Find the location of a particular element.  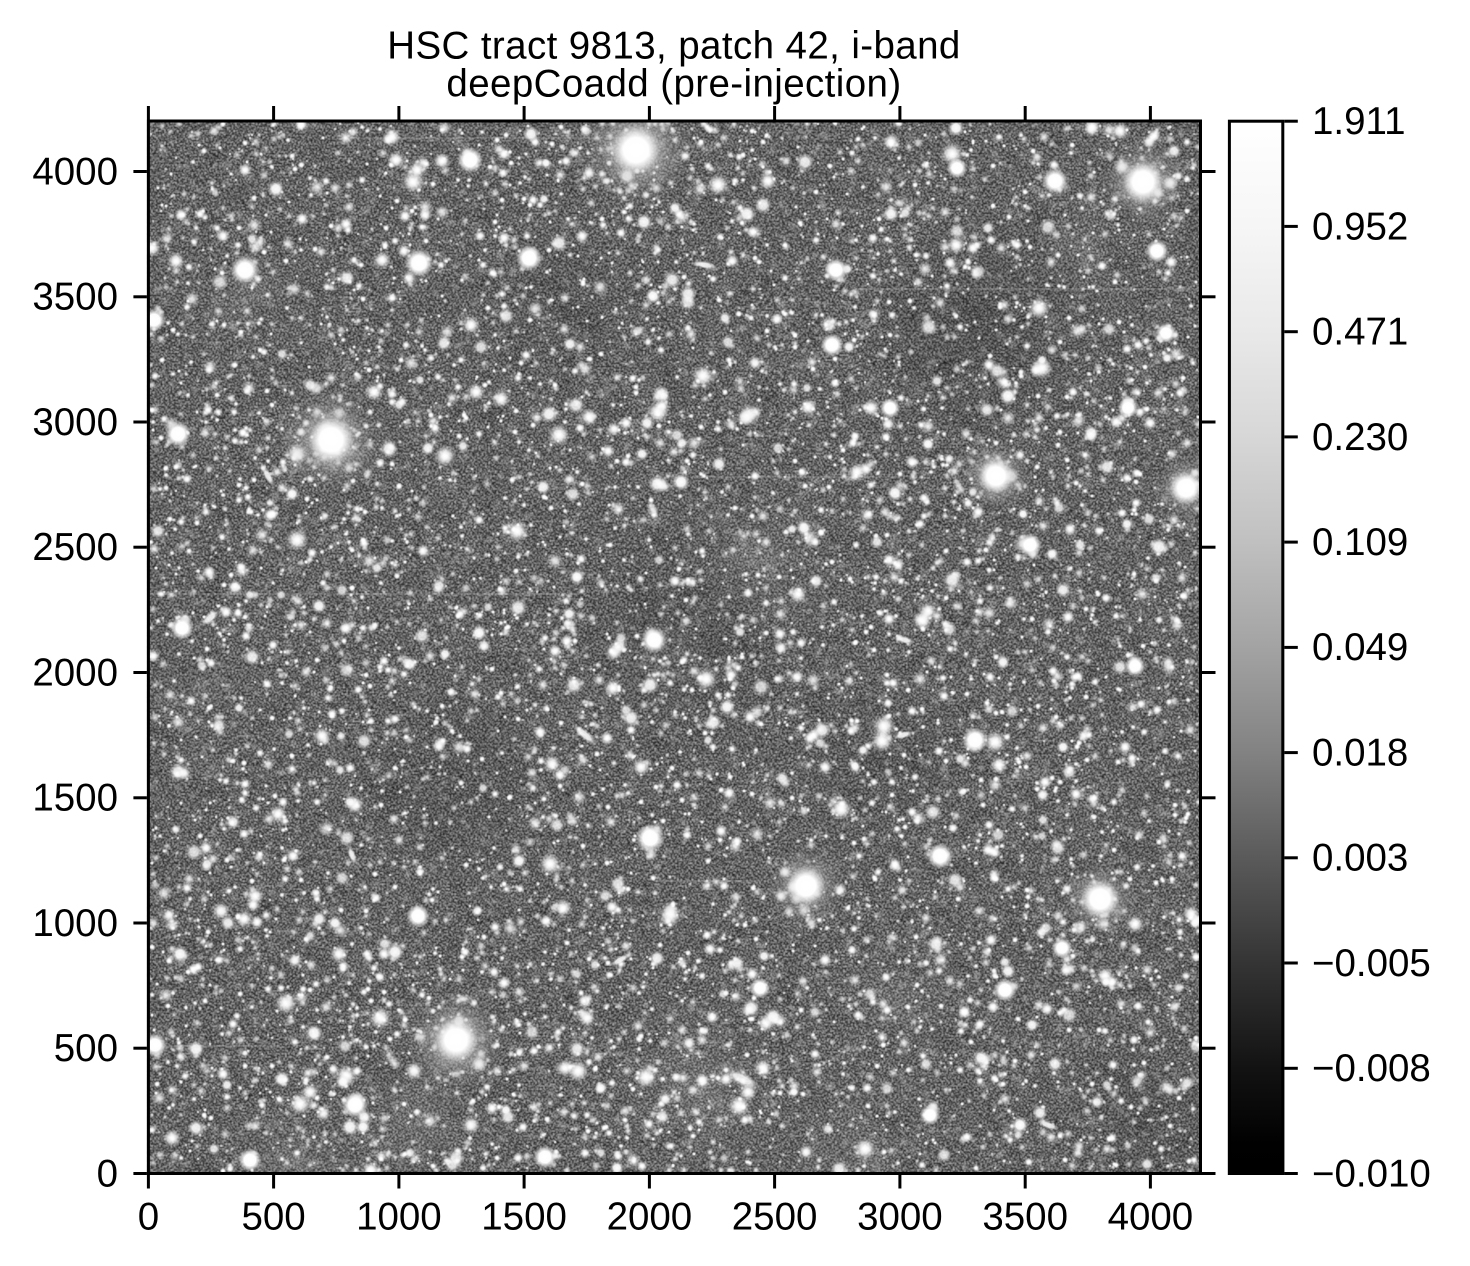

svg-text: 0.003 is located at coordinates (1360, 858).